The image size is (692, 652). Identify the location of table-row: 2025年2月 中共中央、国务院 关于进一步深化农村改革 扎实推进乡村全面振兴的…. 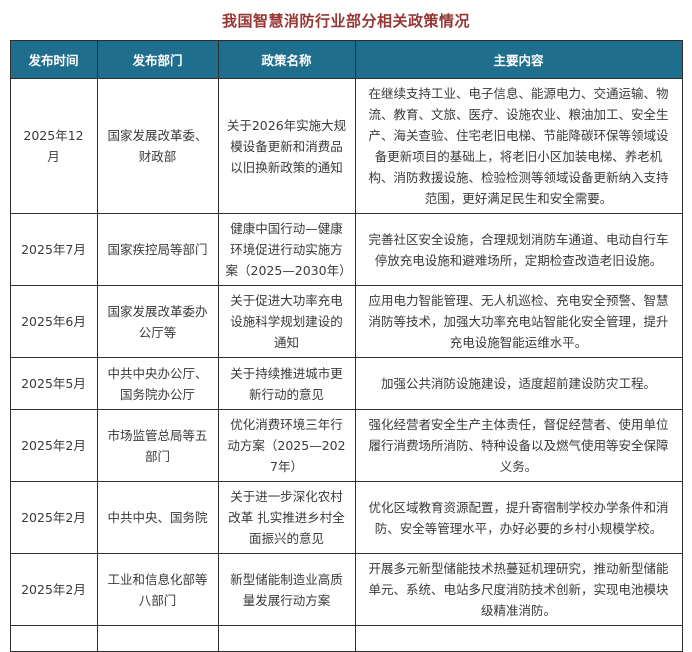
(346, 517).